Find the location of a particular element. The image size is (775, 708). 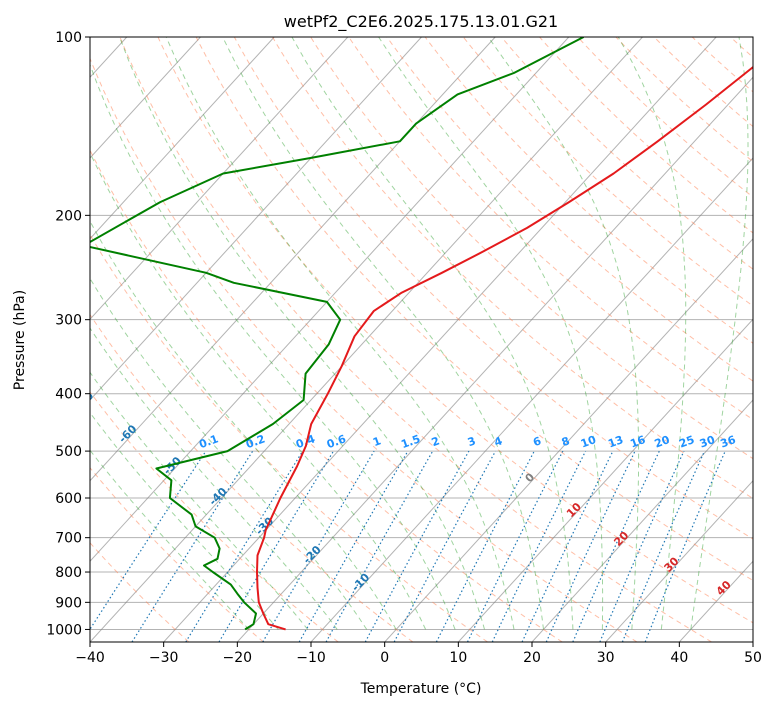

y-tick-label: 700 is located at coordinates (68, 539).